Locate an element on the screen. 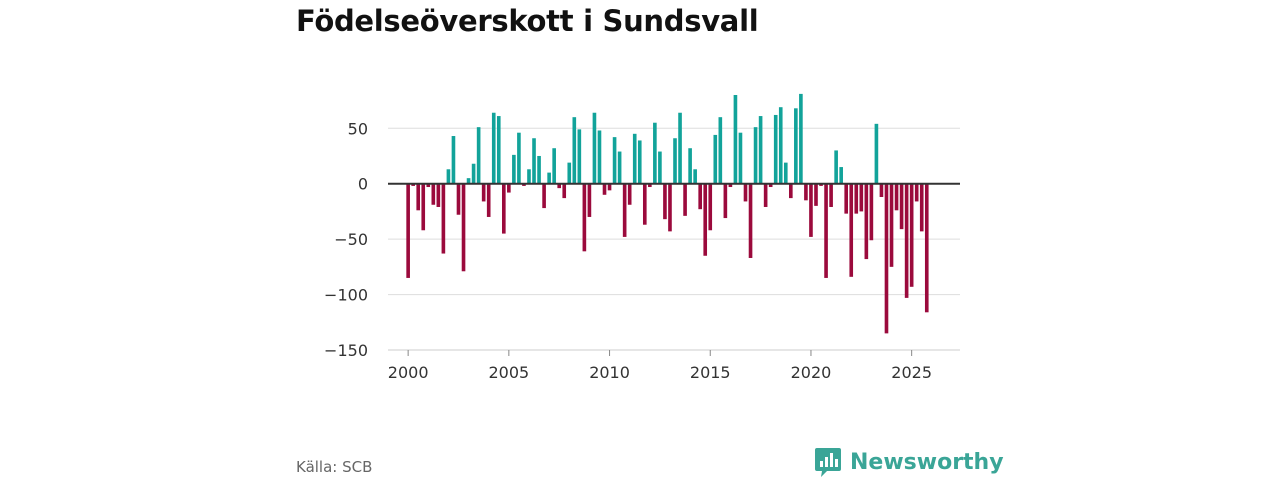 The image size is (1280, 480). brand-name: Newsworthy is located at coordinates (927, 462).